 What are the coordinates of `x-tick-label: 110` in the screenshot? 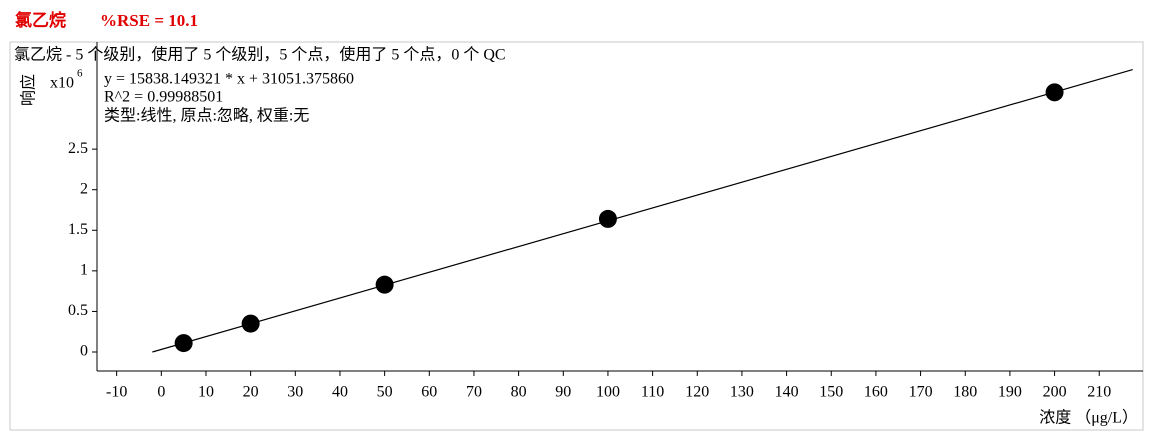 It's located at (652, 392).